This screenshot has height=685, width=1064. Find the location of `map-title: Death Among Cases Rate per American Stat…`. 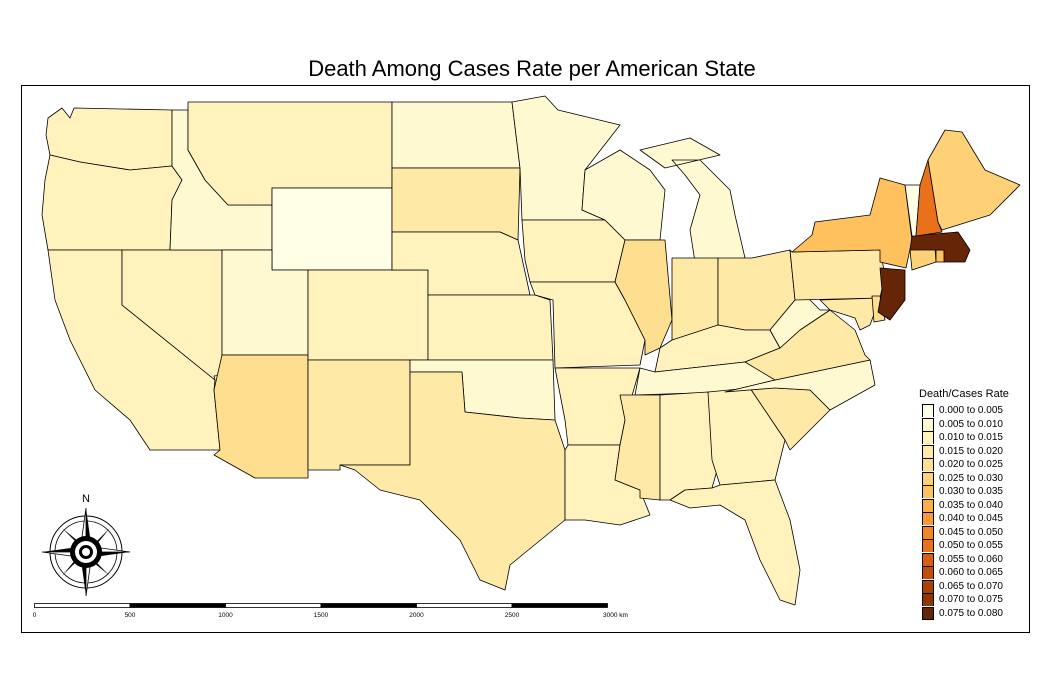

map-title: Death Among Cases Rate per American Stat… is located at coordinates (532, 68).